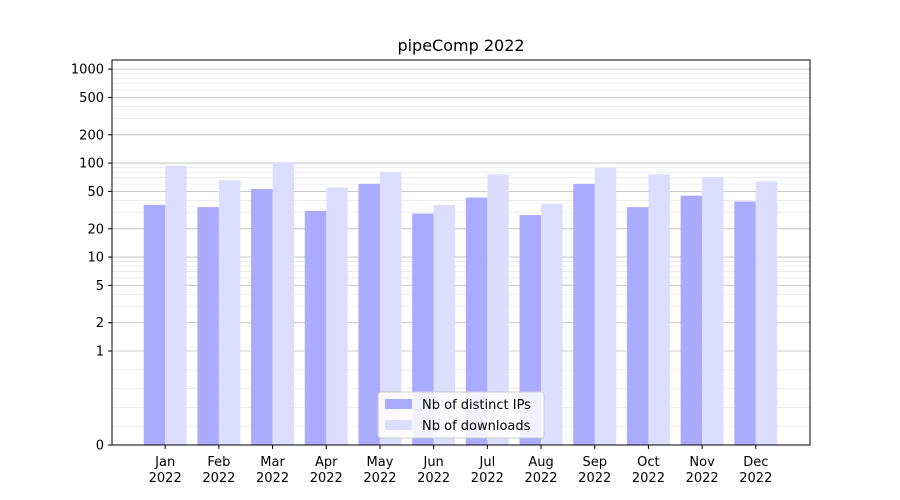 The width and height of the screenshot is (900, 500). What do you see at coordinates (95, 229) in the screenshot?
I see `y-tick-label: 20` at bounding box center [95, 229].